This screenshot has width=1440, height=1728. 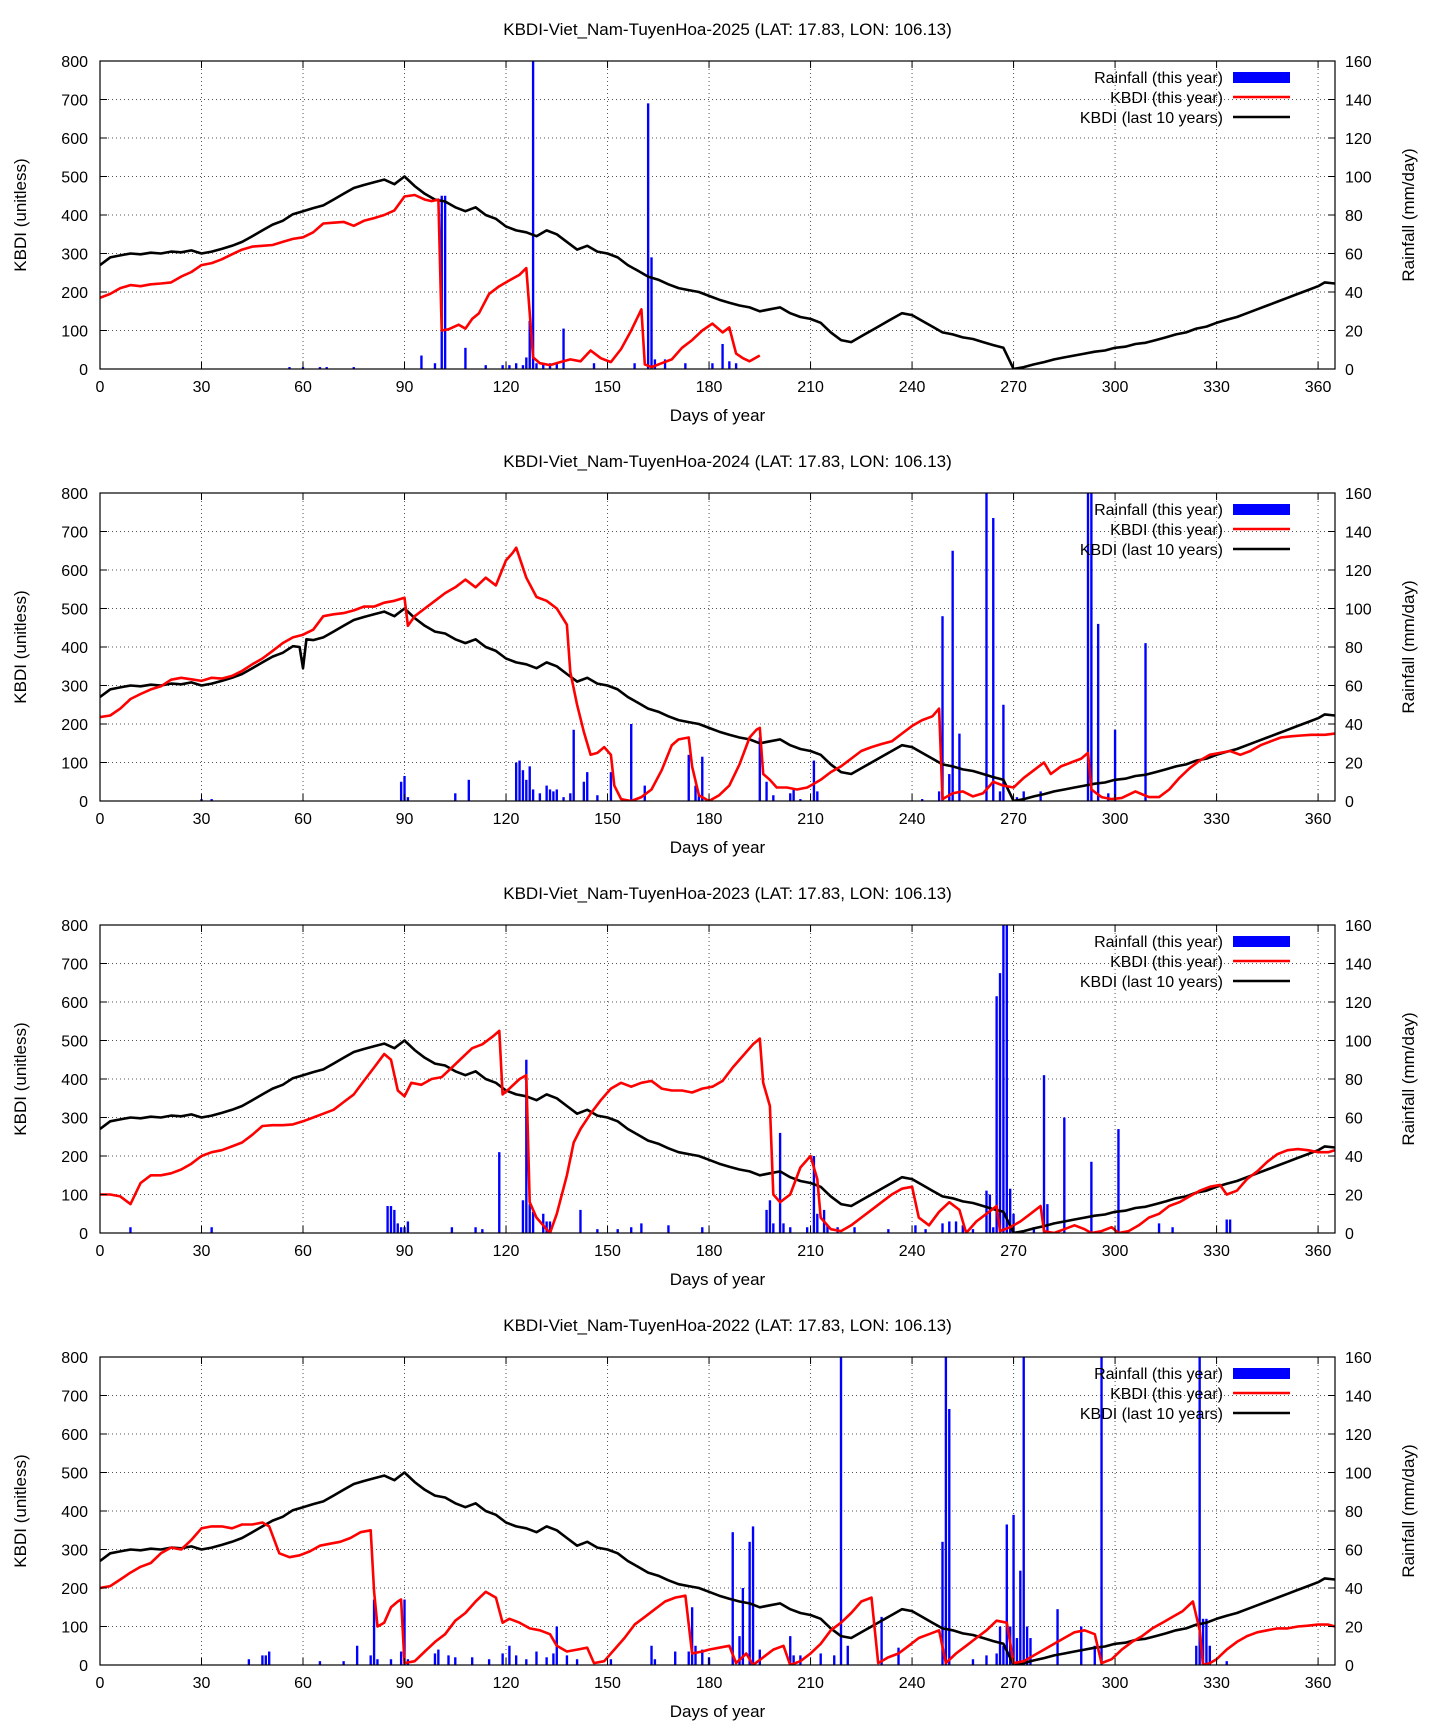 I want to click on y-left-tick-label: 0, so click(x=83, y=1234).